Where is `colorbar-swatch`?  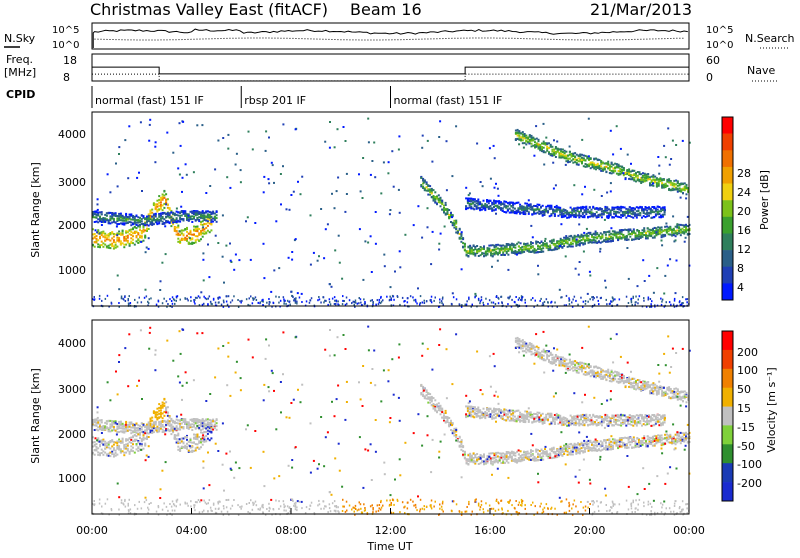 colorbar-swatch is located at coordinates (727, 142).